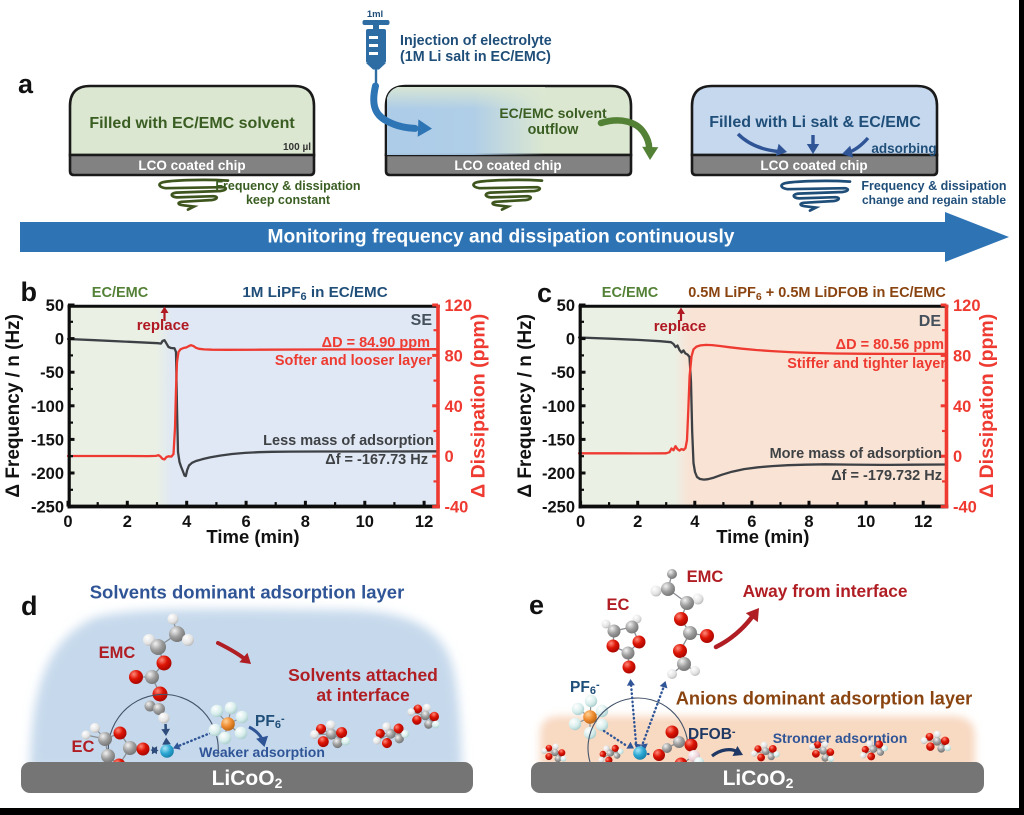 This screenshot has height=815, width=1024. I want to click on svg-text: ΔD = 84.90 ppm, so click(376, 343).